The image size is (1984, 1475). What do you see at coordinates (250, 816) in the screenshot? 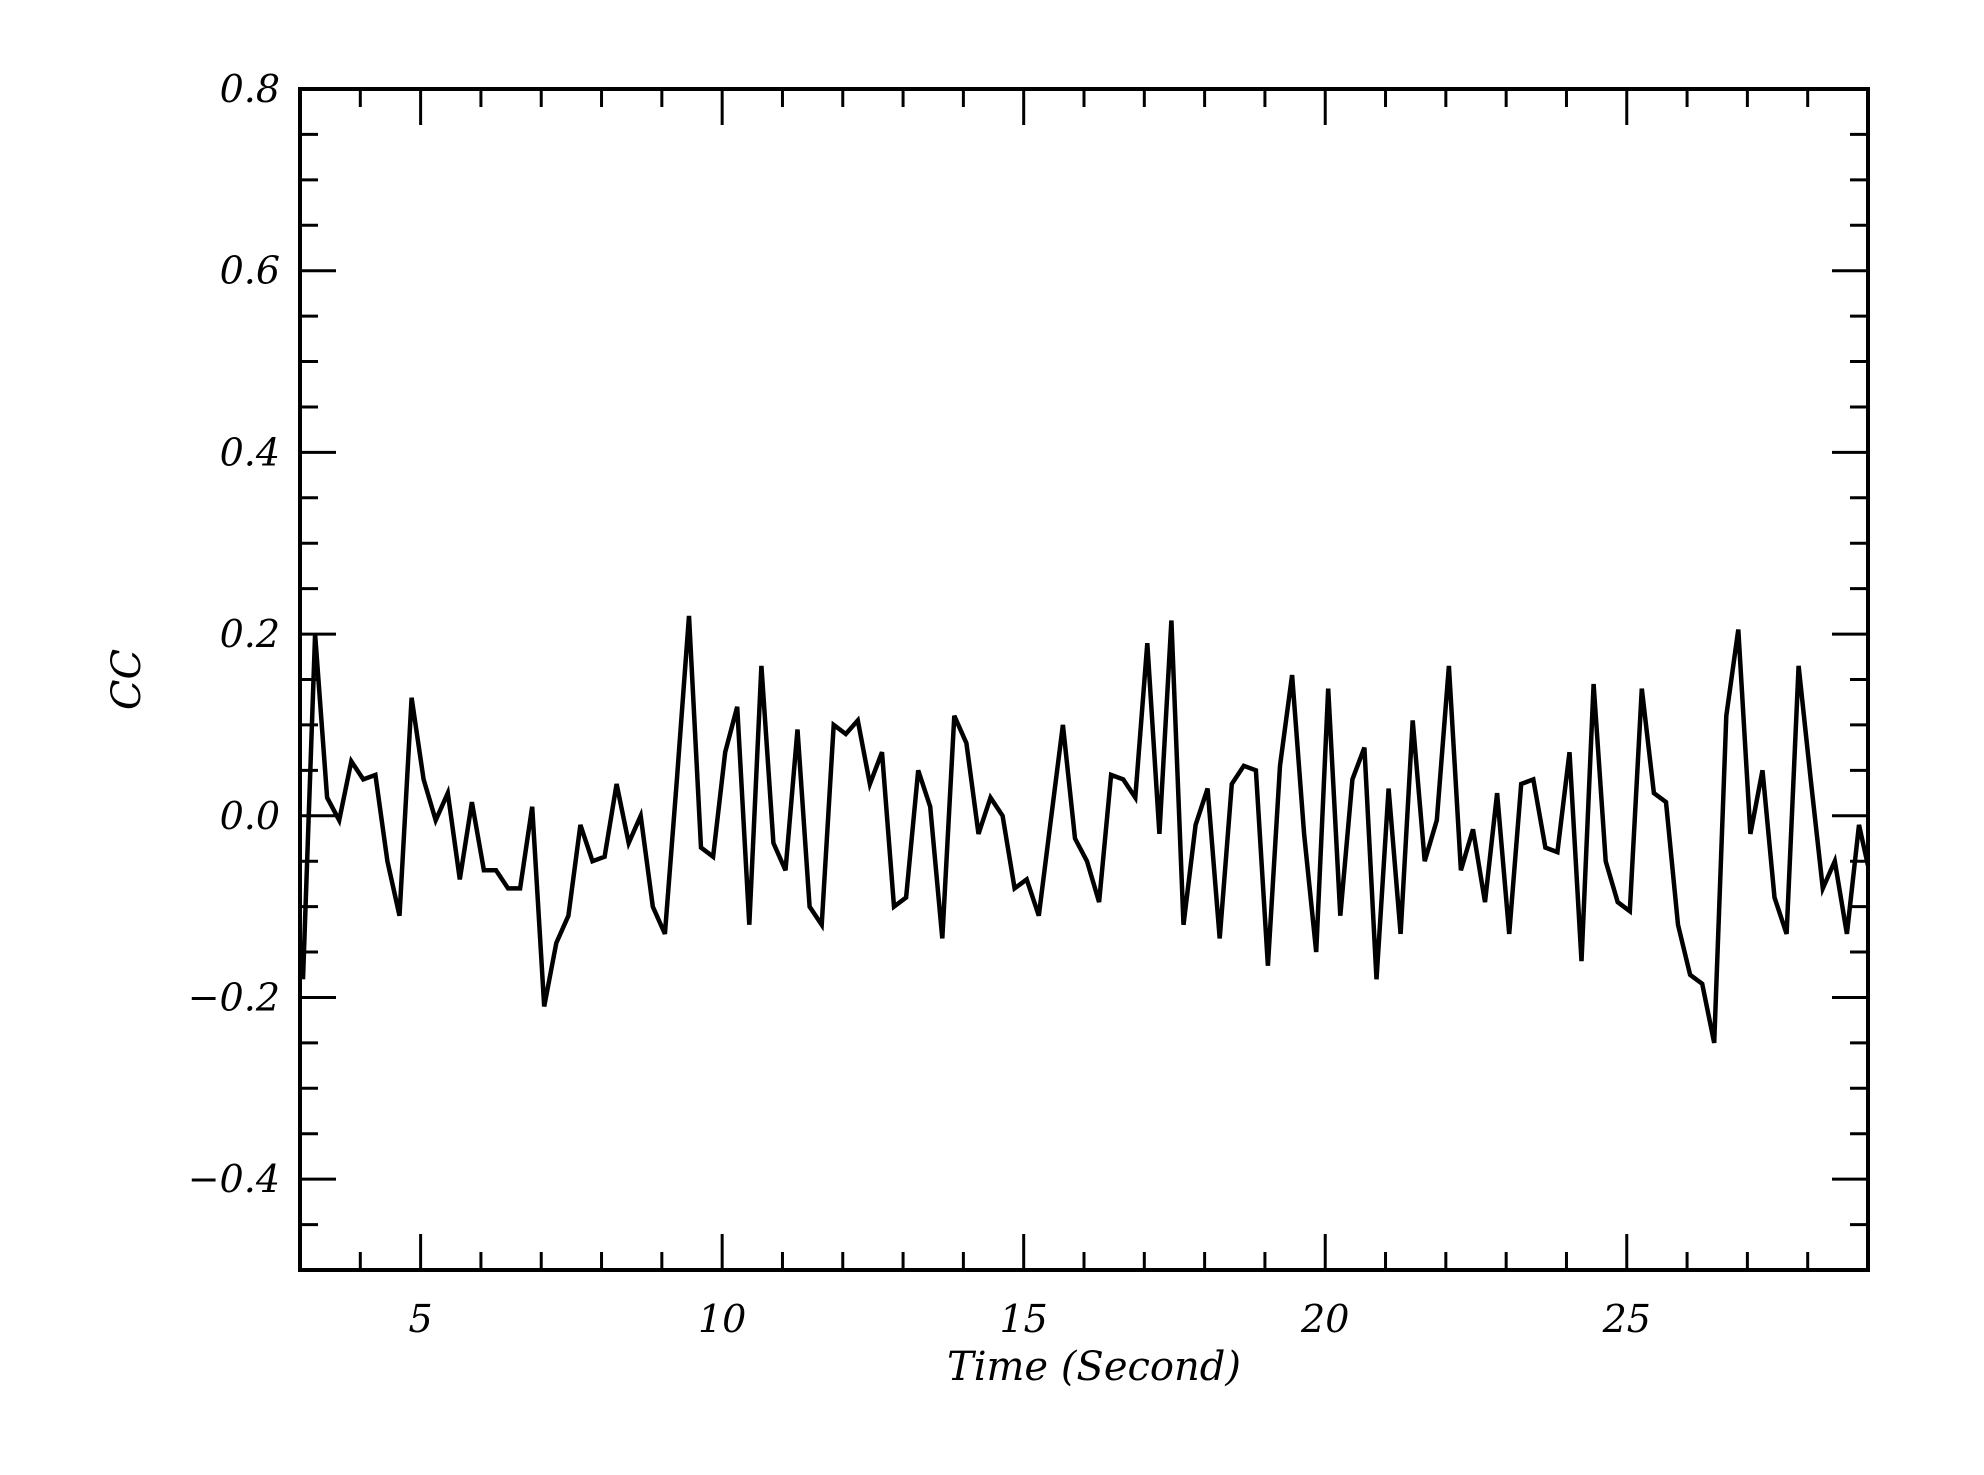
I see `y-tick-label: 0.0` at bounding box center [250, 816].